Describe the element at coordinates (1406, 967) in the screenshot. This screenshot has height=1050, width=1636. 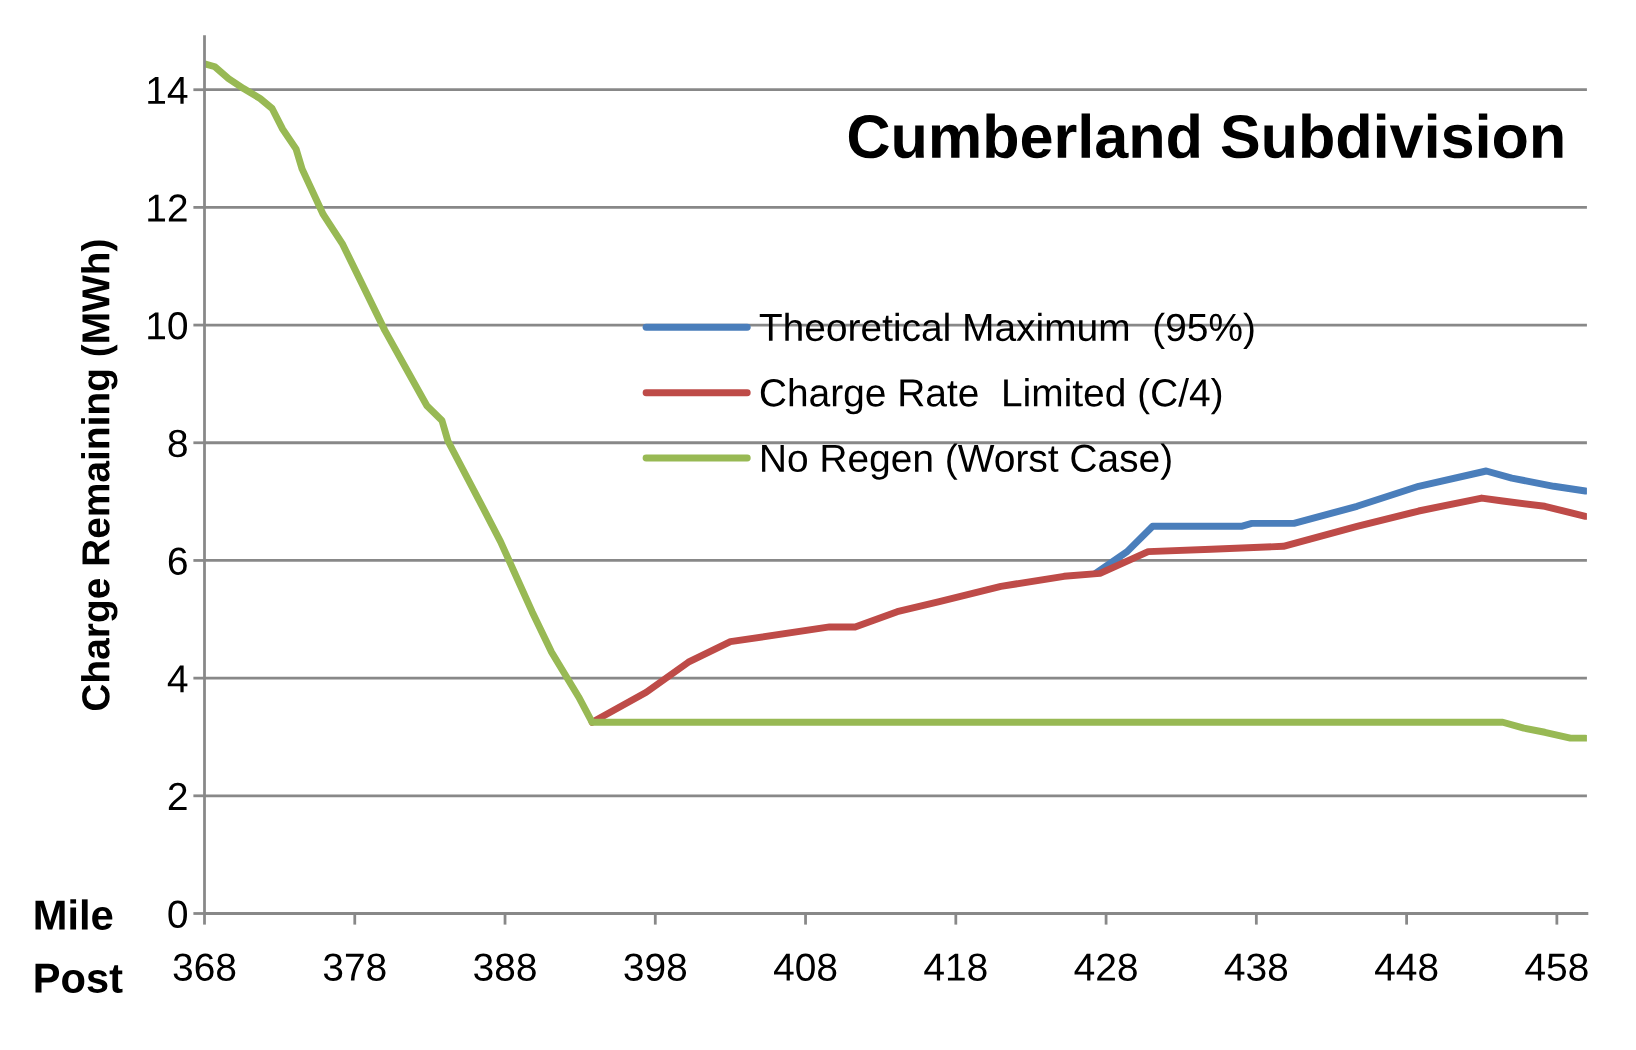
I see `x-tick-label: 448` at that location.